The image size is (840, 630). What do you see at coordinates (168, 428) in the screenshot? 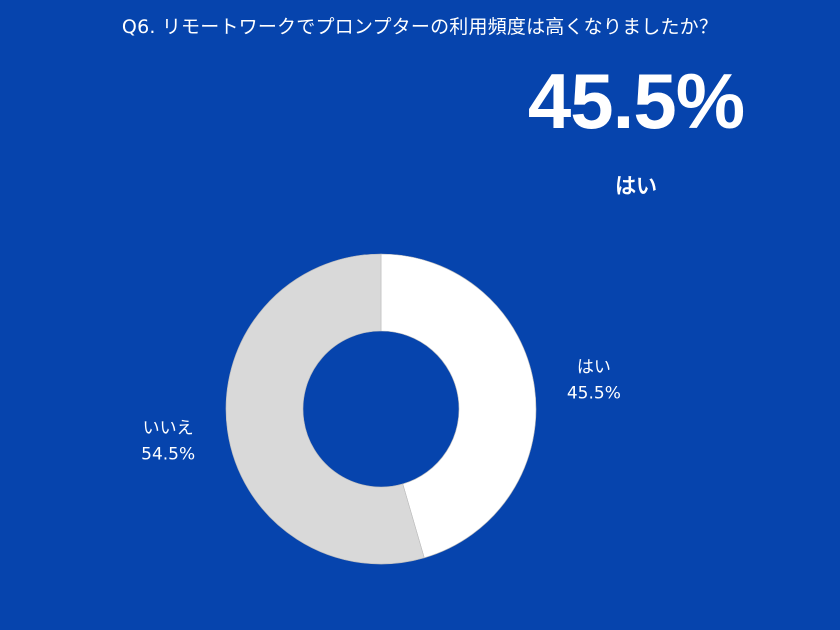
I see `slice-label-no: いいえ` at bounding box center [168, 428].